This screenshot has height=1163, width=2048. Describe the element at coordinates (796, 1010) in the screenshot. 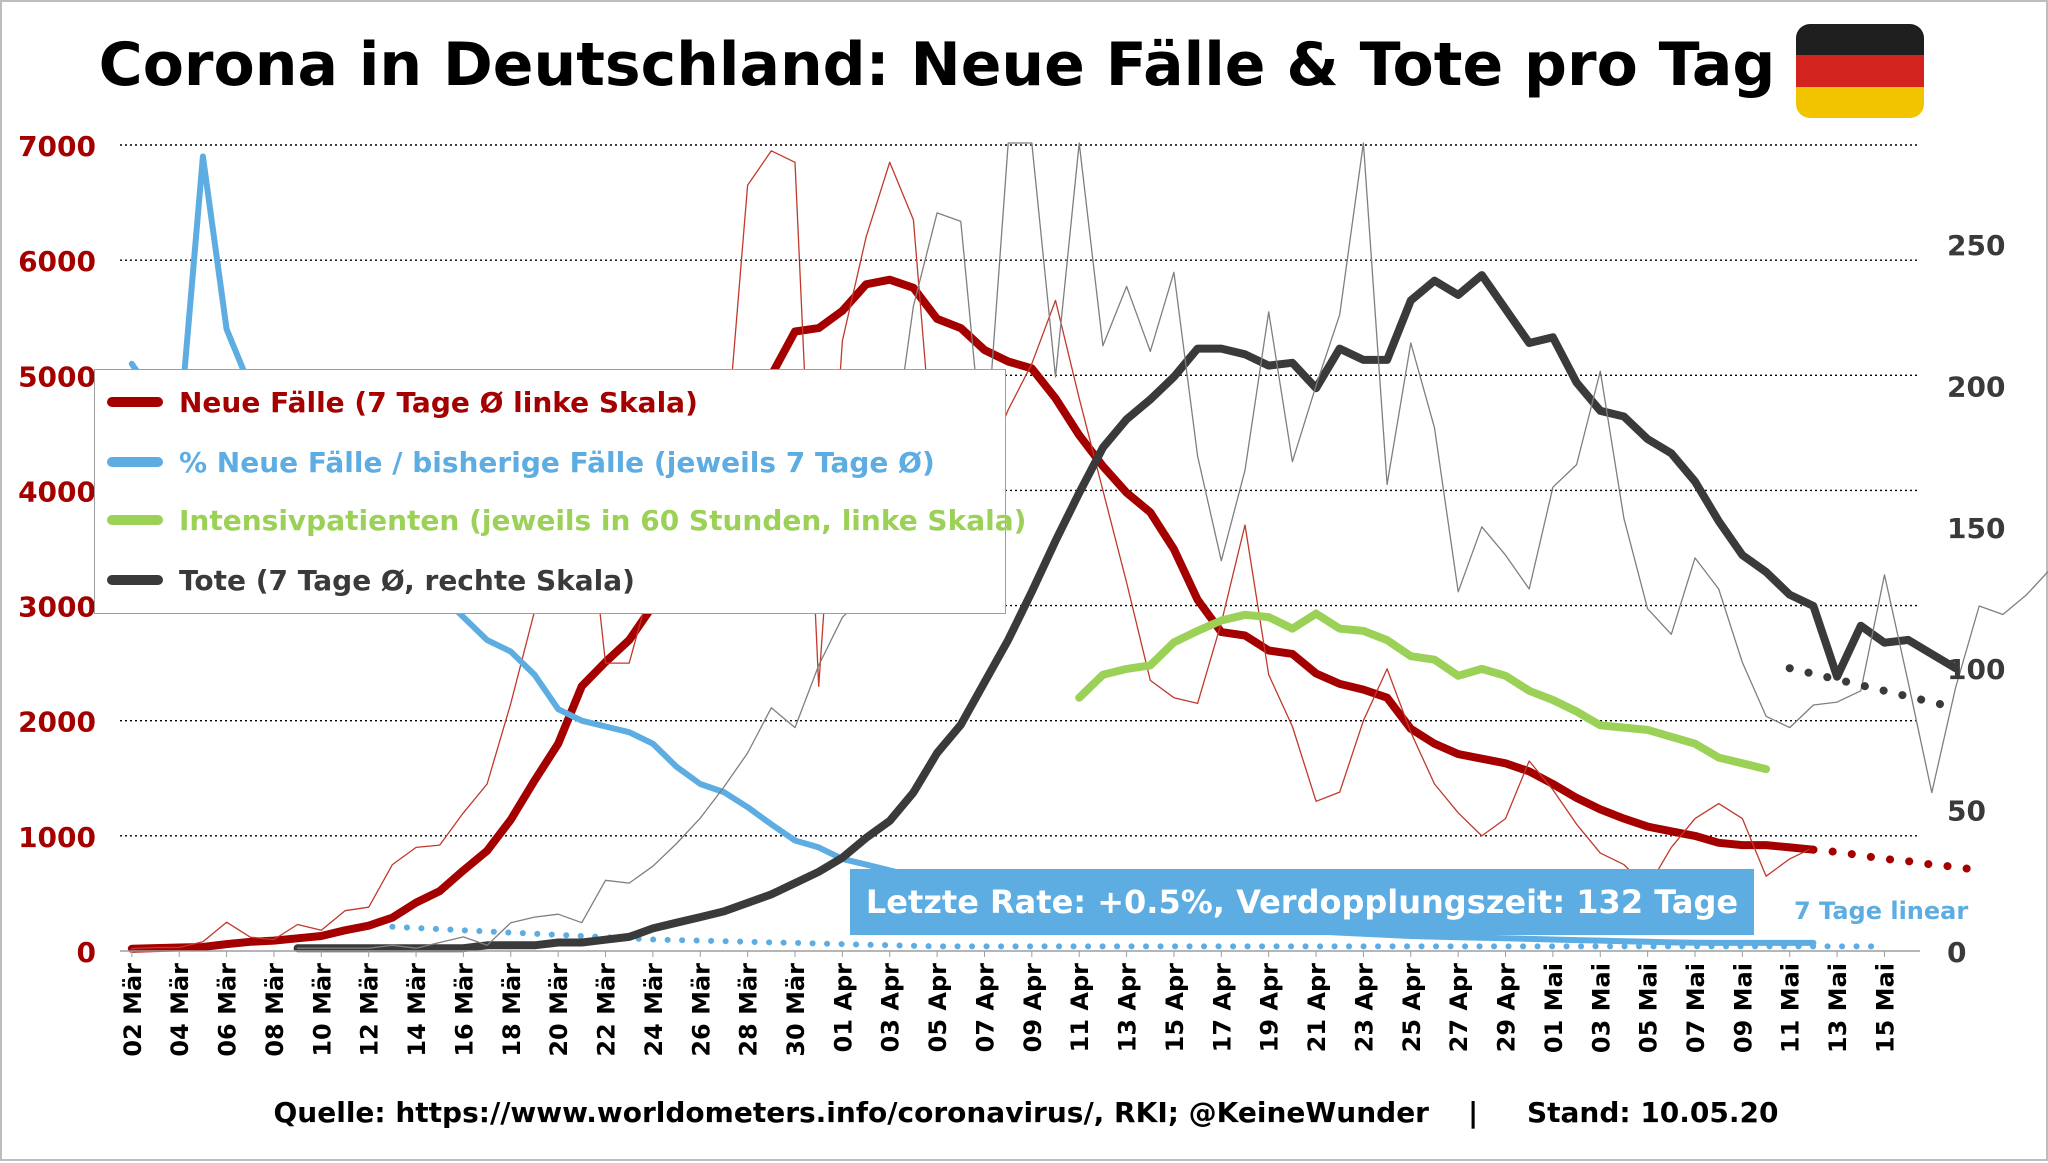

I see `x-tick-label: 30 Mär` at that location.